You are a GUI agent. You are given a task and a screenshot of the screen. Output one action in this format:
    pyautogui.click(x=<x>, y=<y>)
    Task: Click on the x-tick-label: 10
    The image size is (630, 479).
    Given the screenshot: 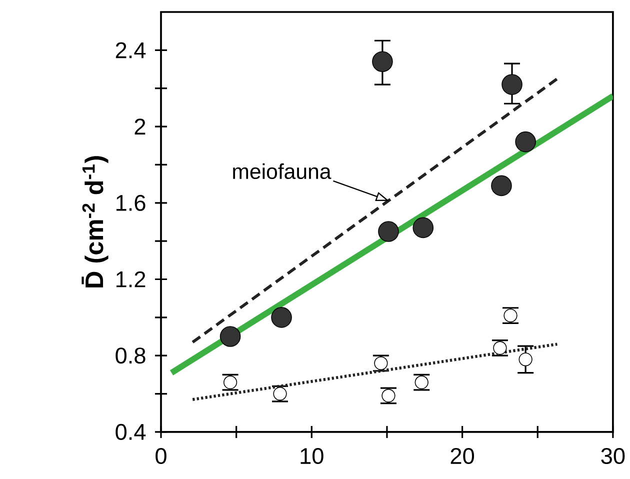 What is the action you would take?
    pyautogui.click(x=312, y=456)
    